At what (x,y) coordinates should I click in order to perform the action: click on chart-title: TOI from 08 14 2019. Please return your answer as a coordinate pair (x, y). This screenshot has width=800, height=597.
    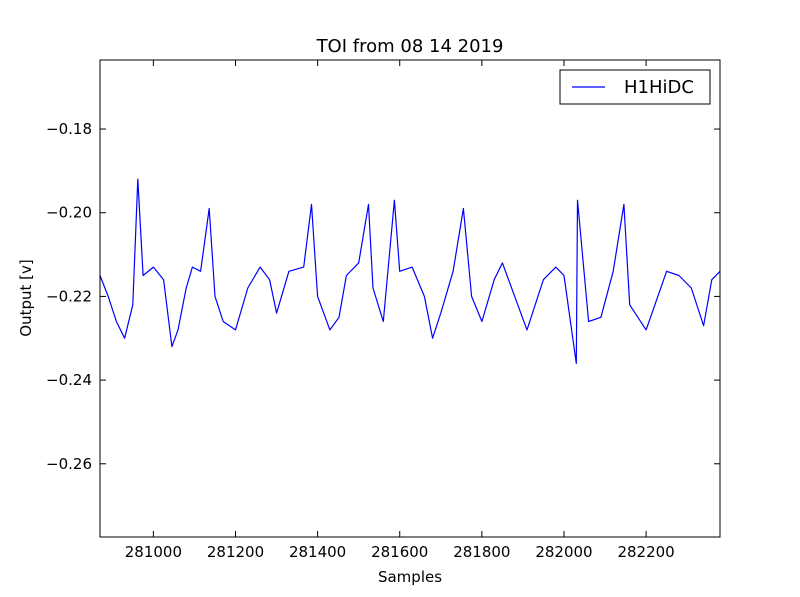
    Looking at the image, I should click on (410, 46).